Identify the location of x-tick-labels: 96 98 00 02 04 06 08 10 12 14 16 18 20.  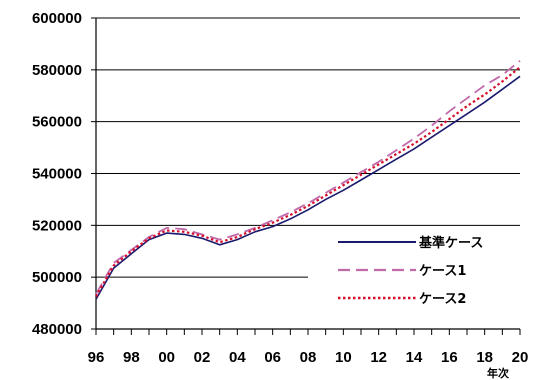
(308, 357).